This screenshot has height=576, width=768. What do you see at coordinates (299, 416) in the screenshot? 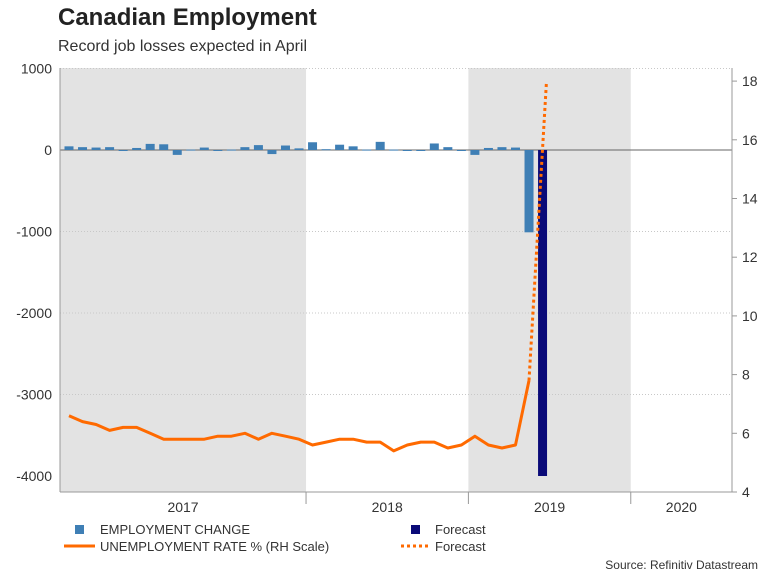
I see `unemployment-line` at bounding box center [299, 416].